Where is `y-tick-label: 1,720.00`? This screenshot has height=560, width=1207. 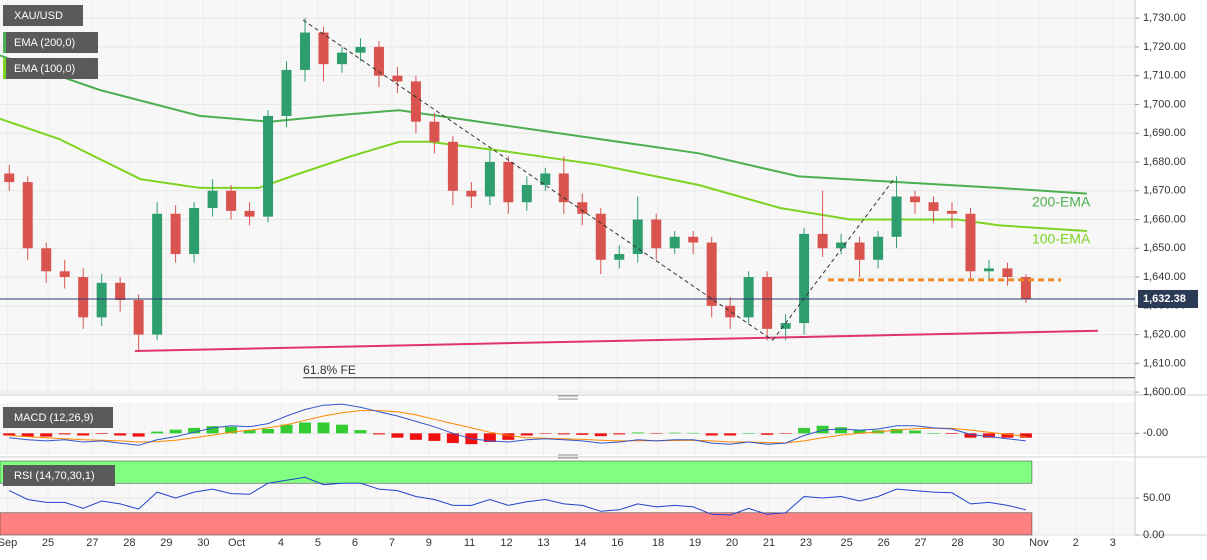
y-tick-label: 1,720.00 is located at coordinates (1164, 47).